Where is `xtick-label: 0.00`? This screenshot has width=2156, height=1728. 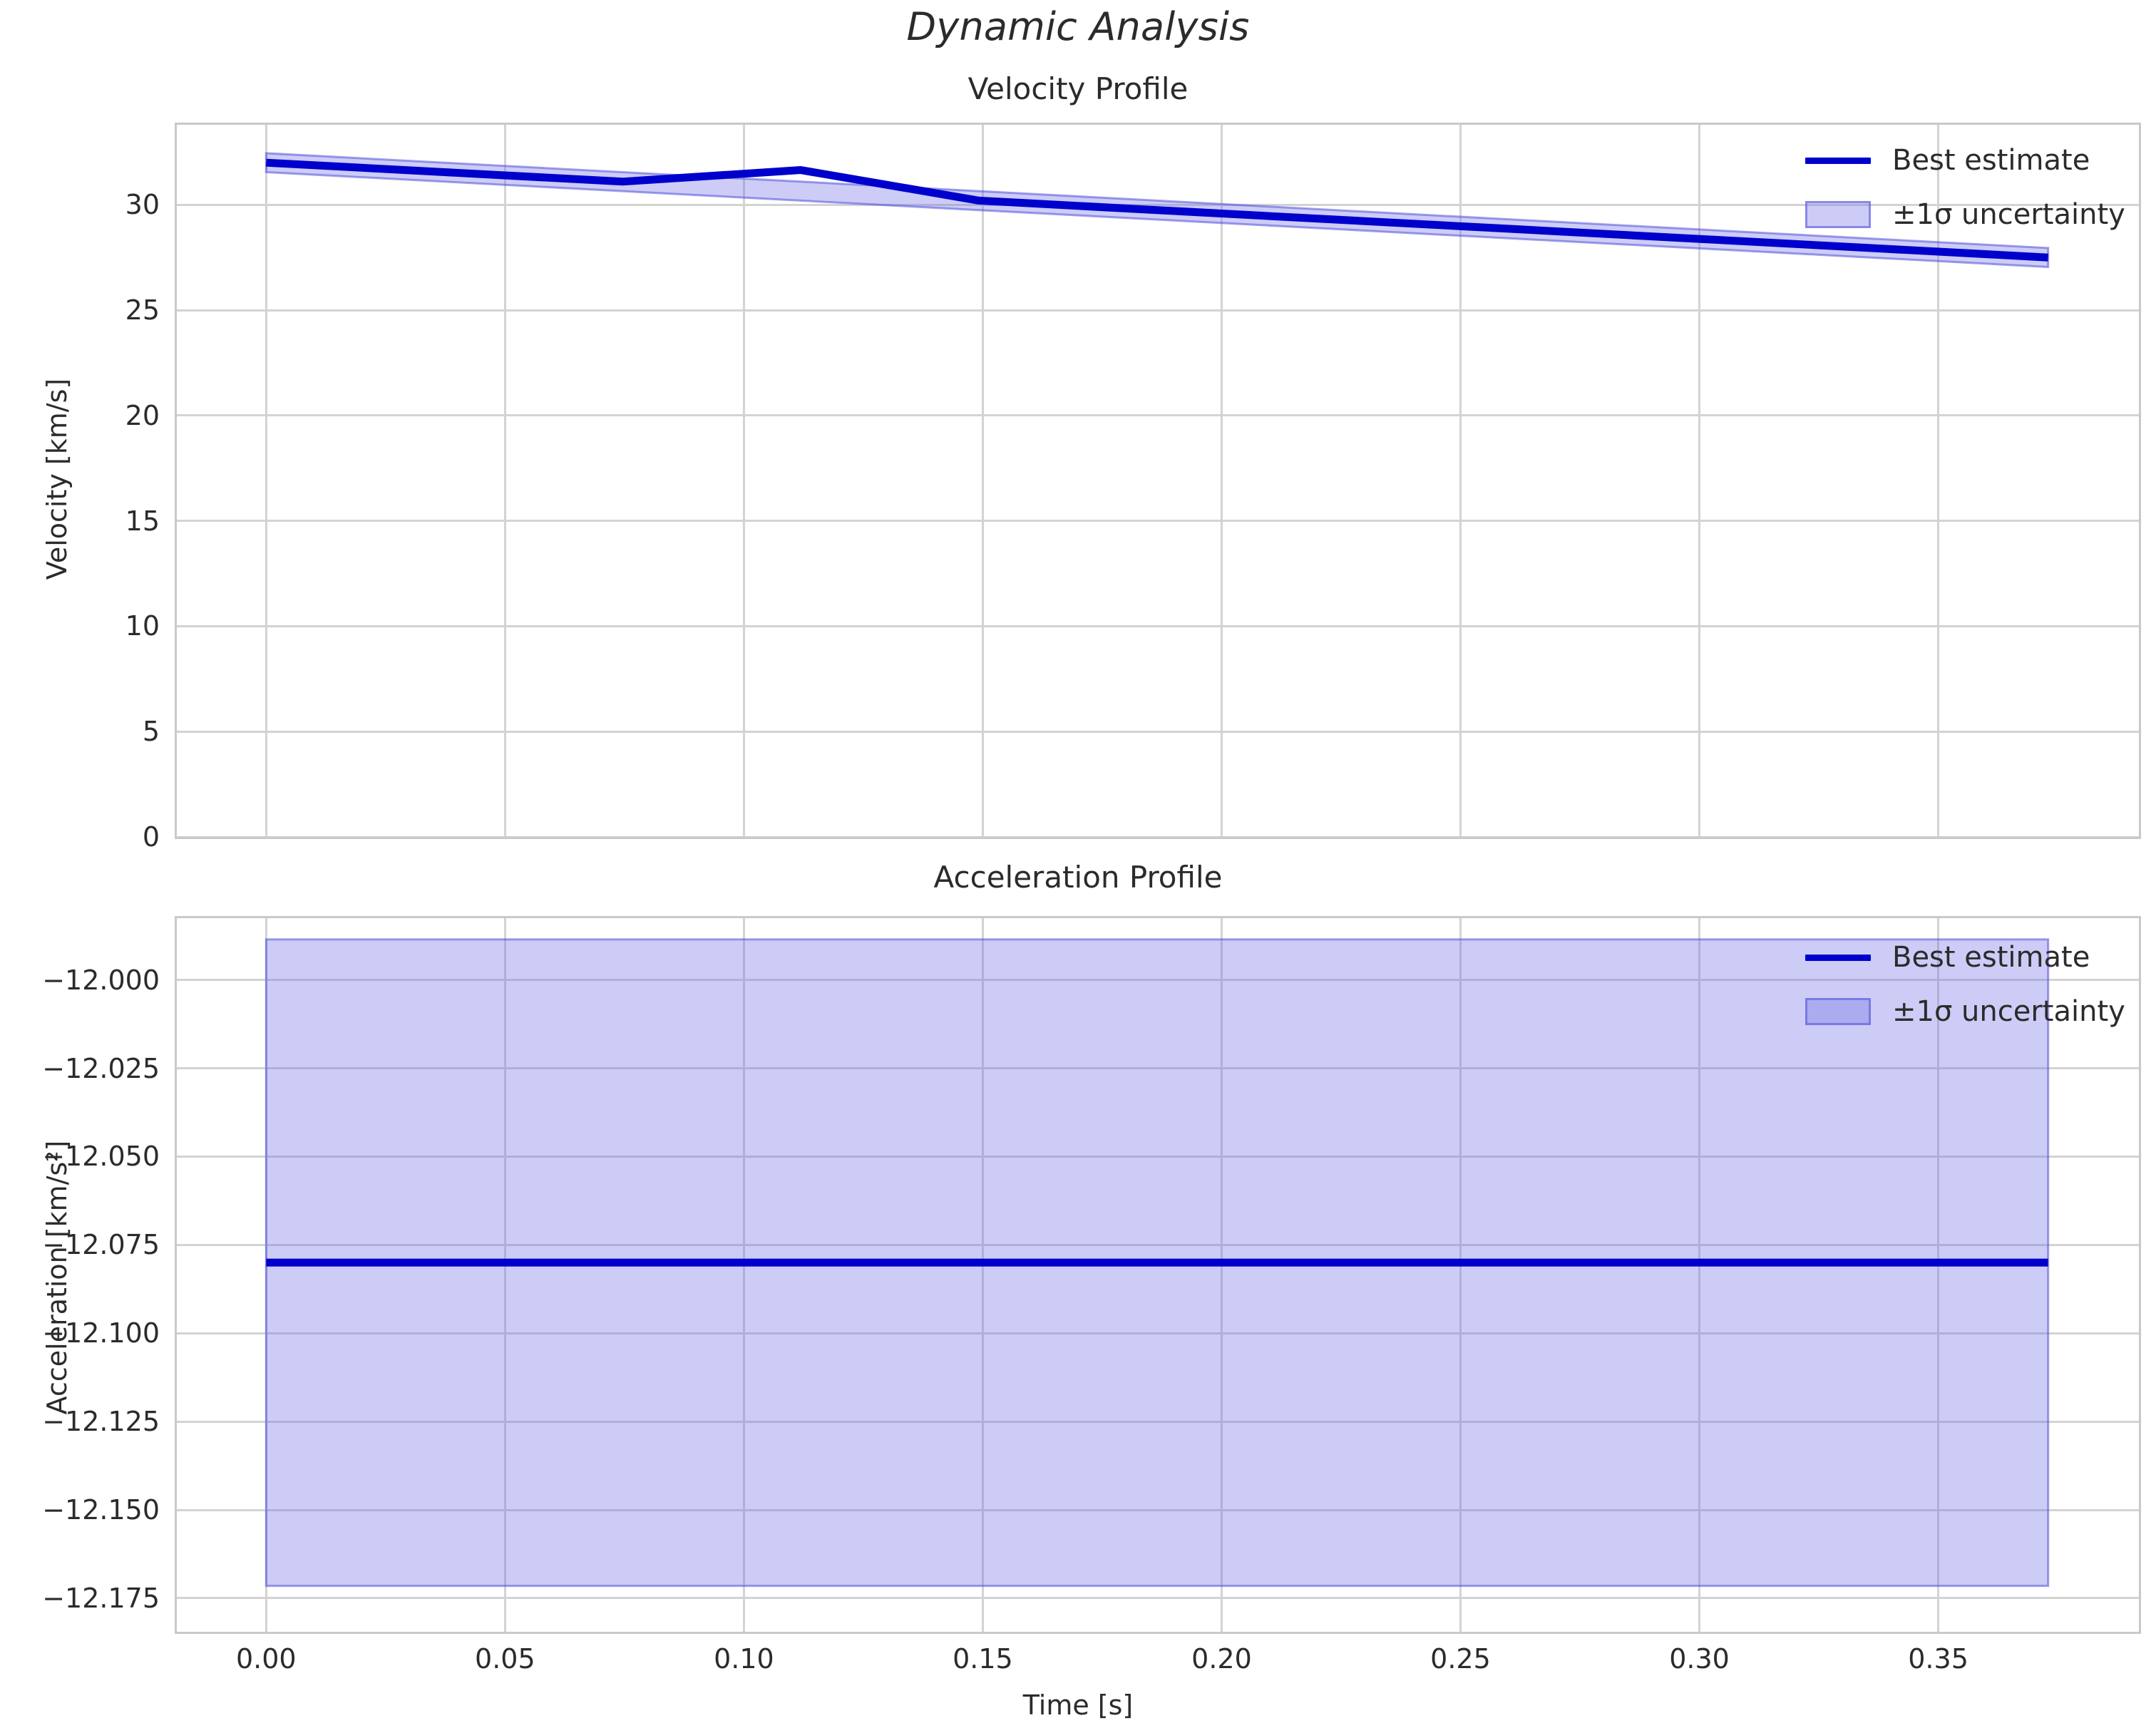 xtick-label: 0.00 is located at coordinates (266, 1659).